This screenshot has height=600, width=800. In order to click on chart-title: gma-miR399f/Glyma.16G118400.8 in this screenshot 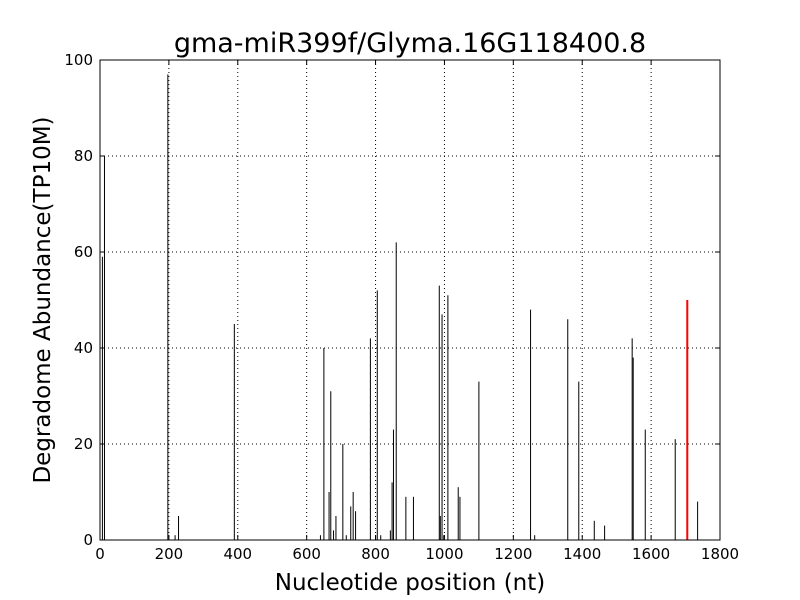, I will do `click(410, 43)`.